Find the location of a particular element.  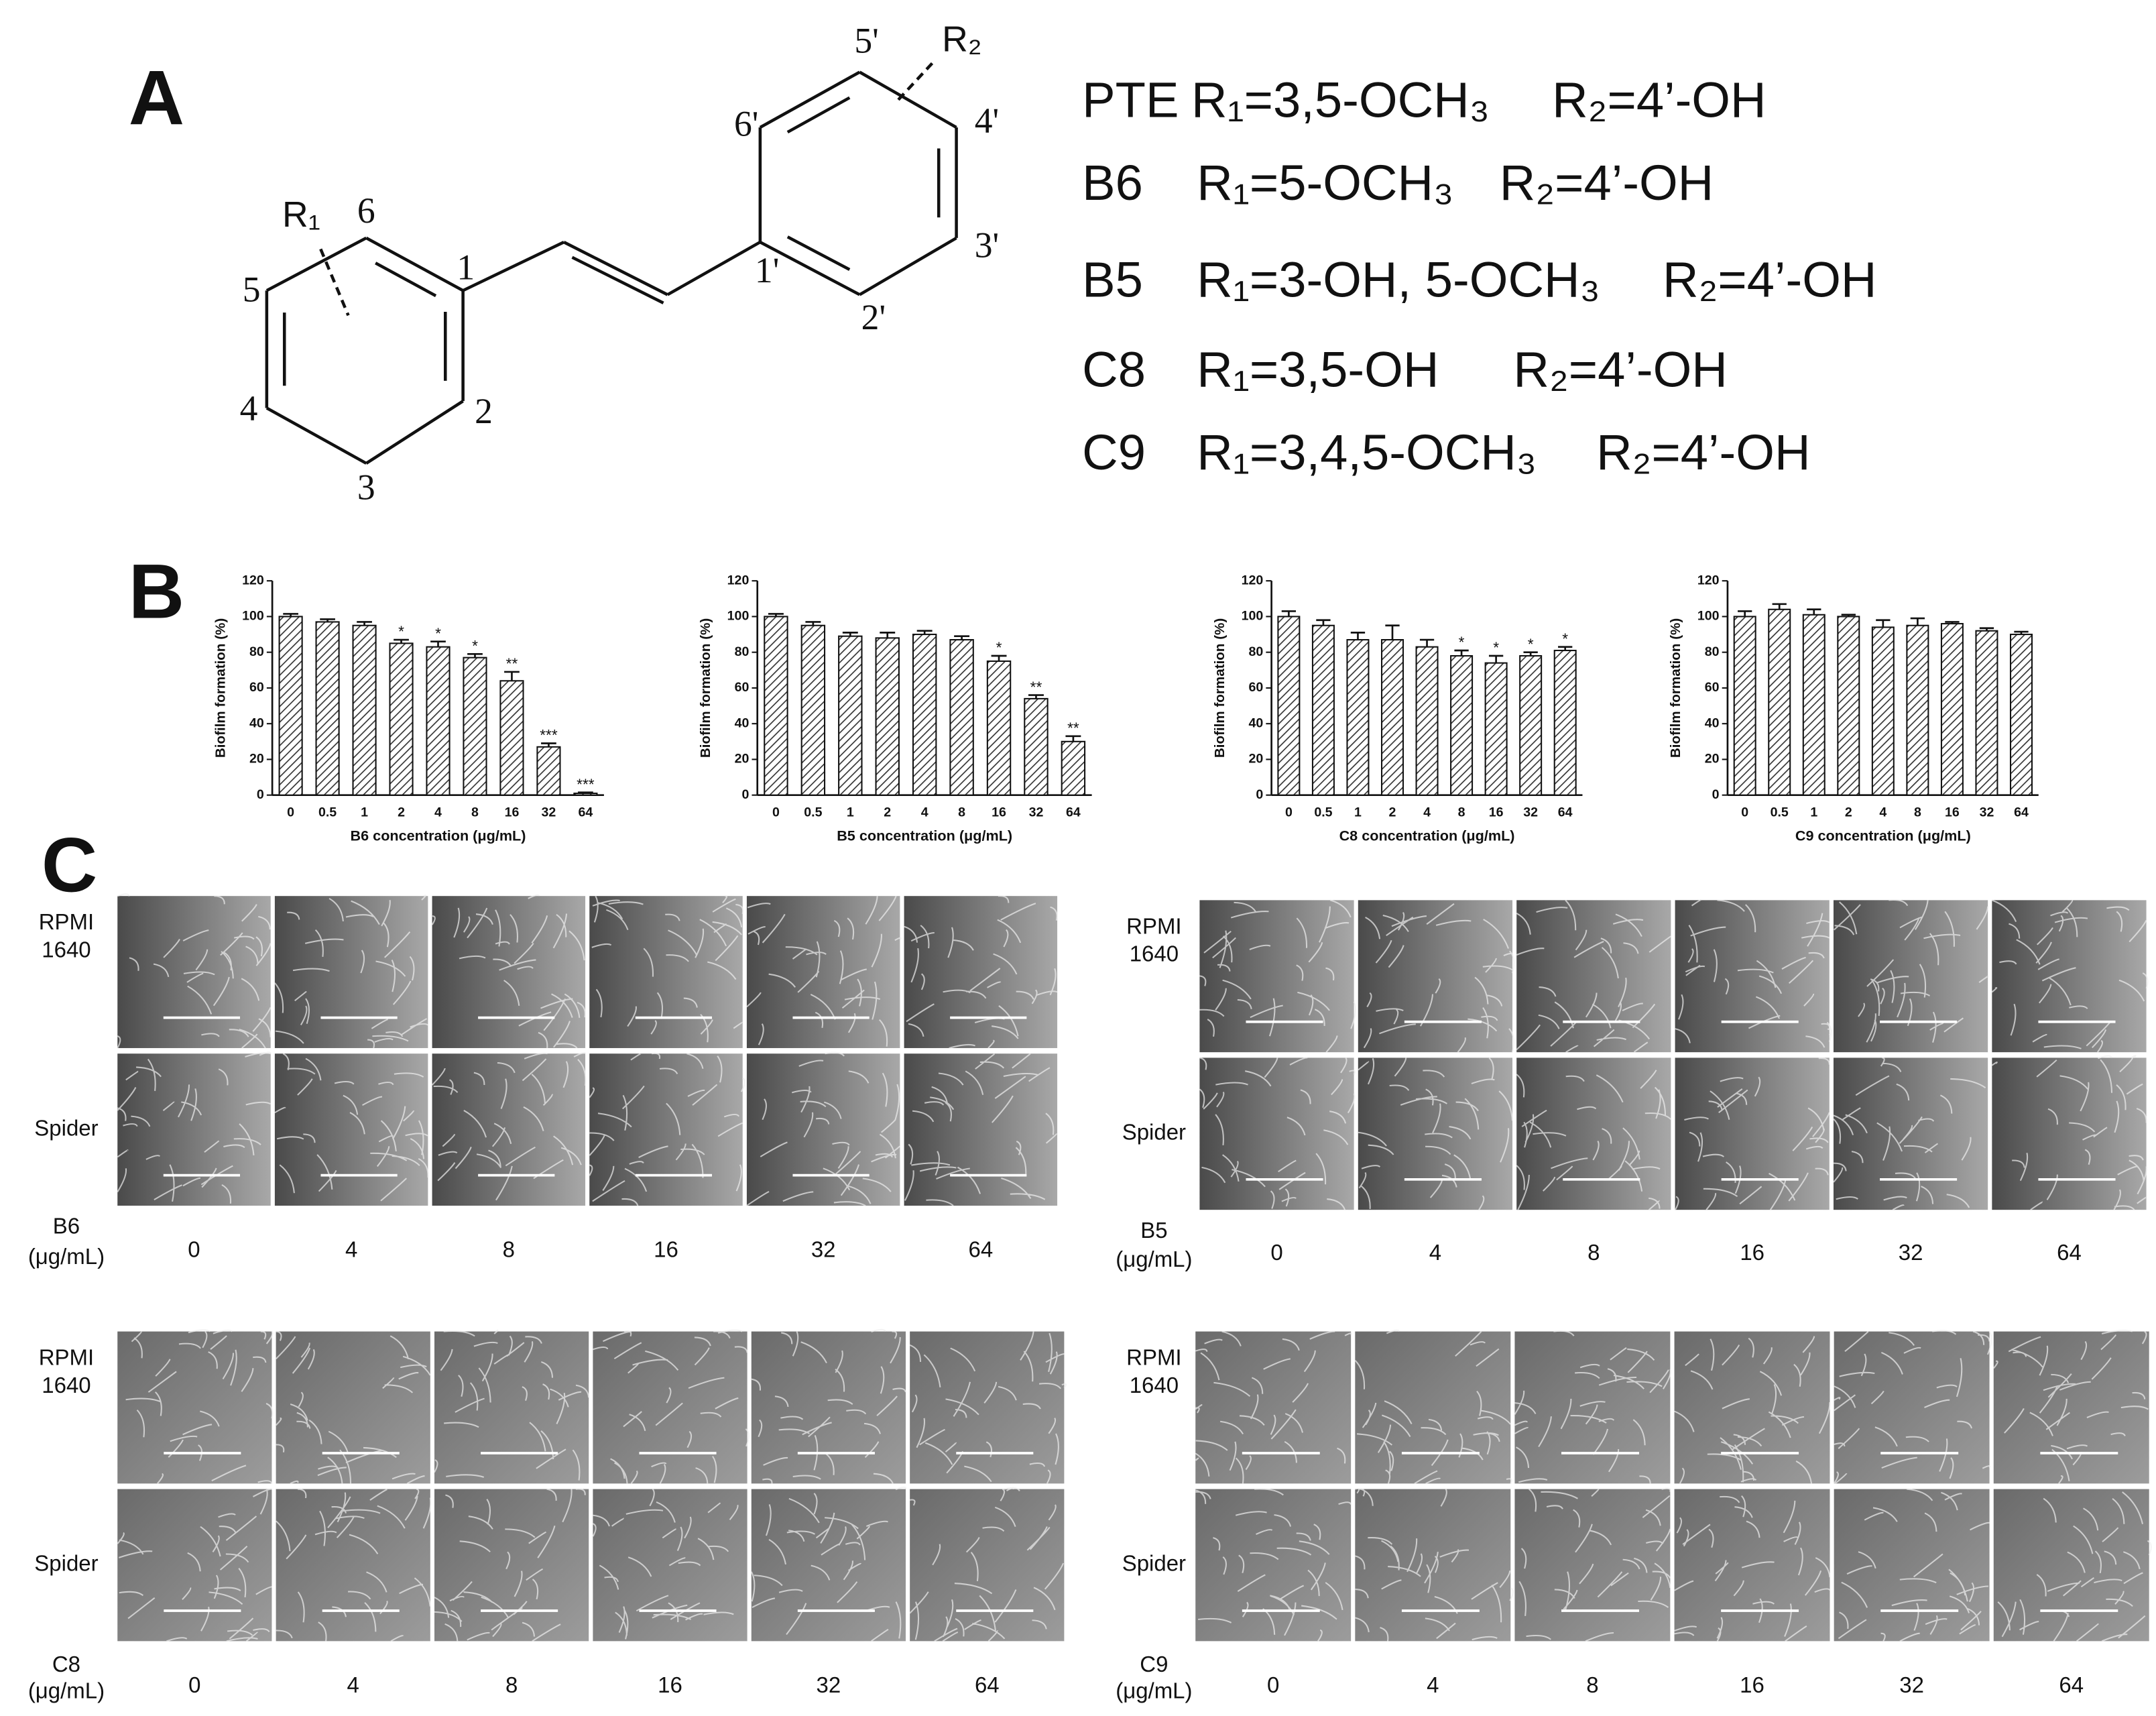

significance: ** is located at coordinates (512, 664).